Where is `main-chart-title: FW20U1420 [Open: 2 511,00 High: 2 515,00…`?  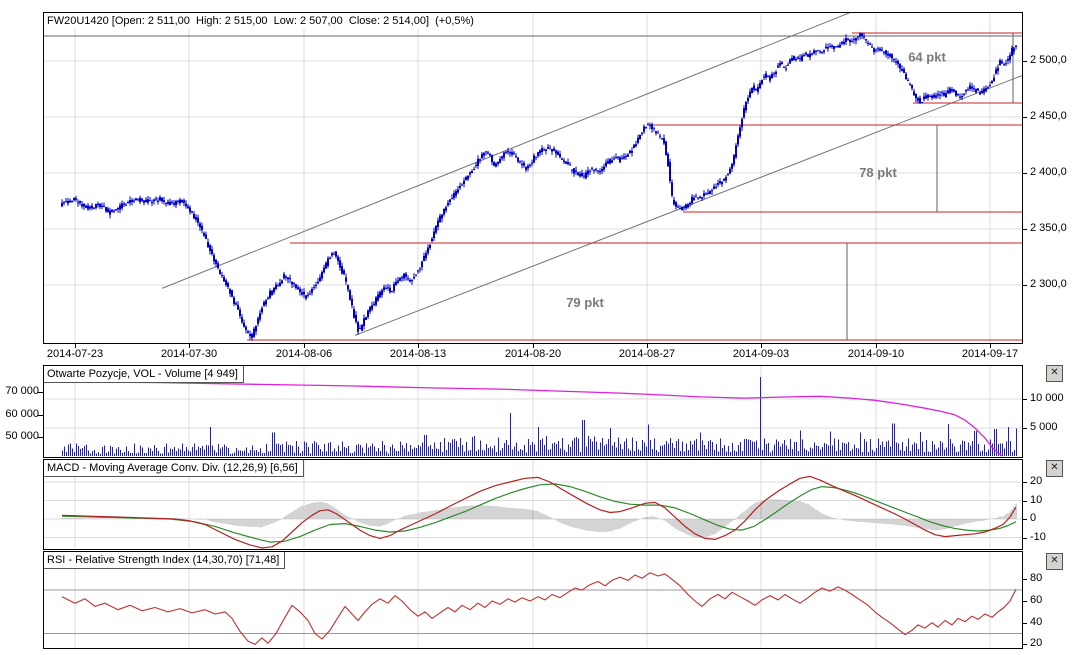 main-chart-title: FW20U1420 [Open: 2 511,00 High: 2 515,00… is located at coordinates (261, 21).